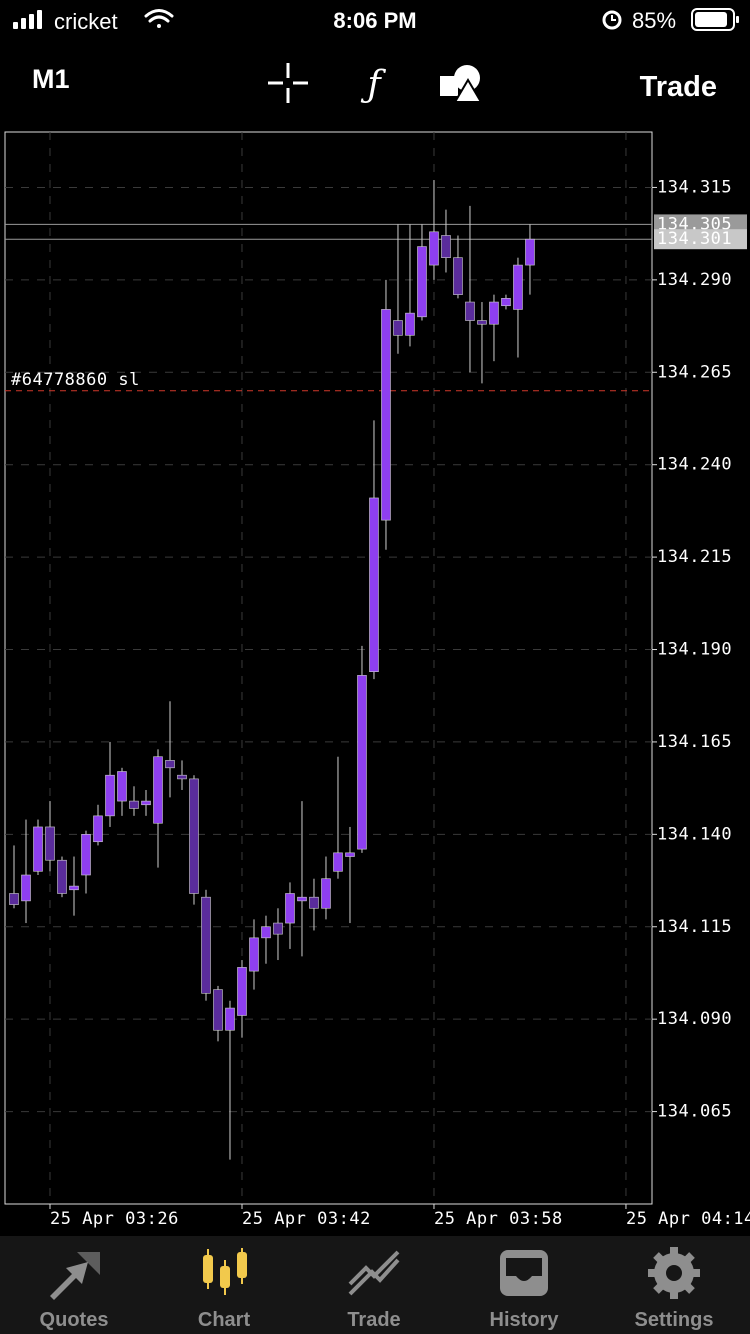  What do you see at coordinates (306, 1219) in the screenshot?
I see `x-tick-label: 25 Apr 03:42` at bounding box center [306, 1219].